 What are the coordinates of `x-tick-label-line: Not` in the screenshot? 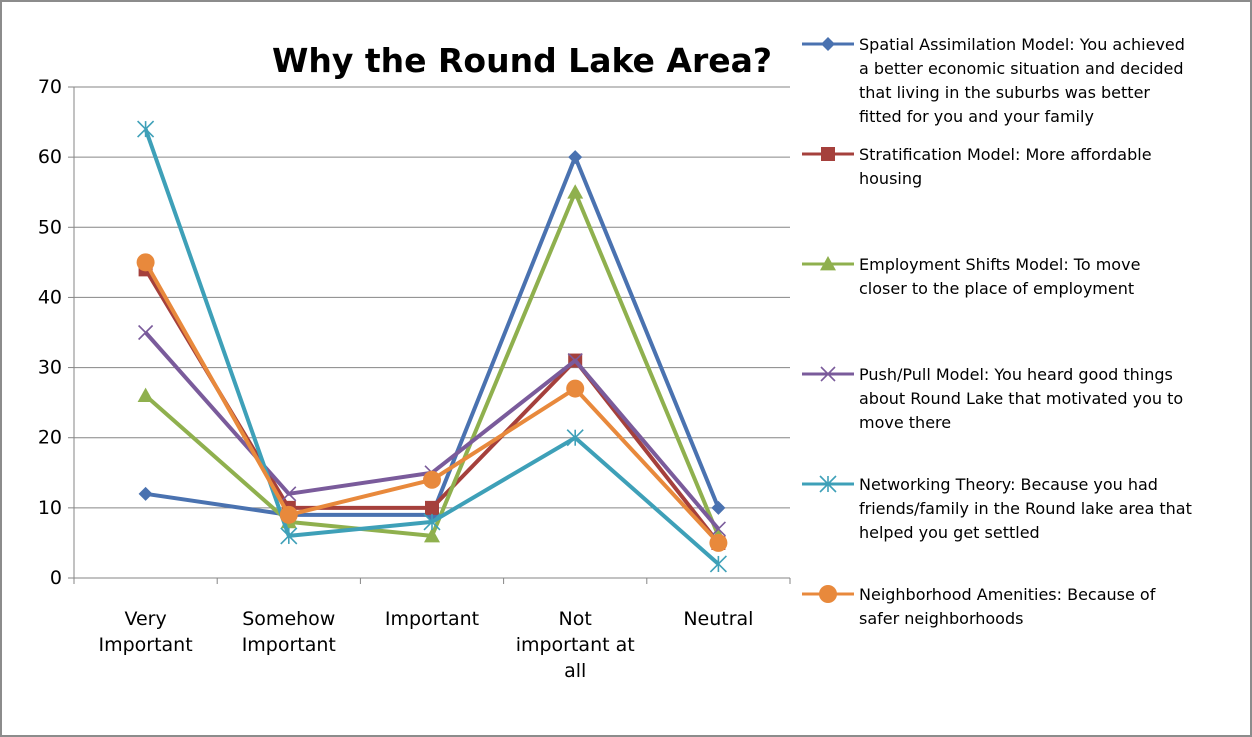 It's located at (575, 619).